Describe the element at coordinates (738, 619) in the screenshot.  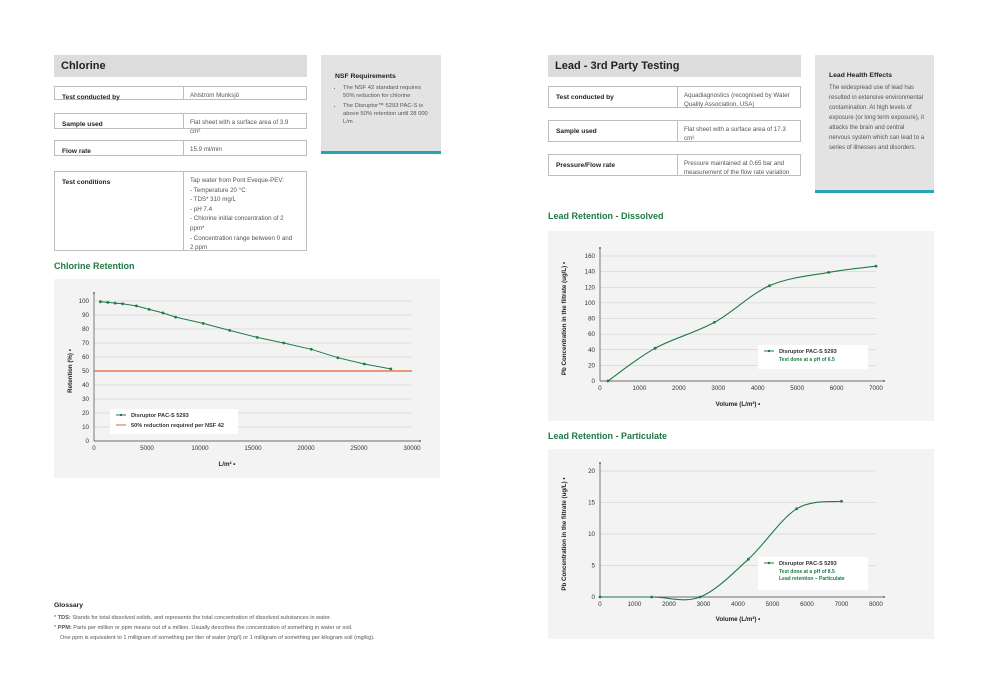
I see `x-axis-label: Volume (L/m²) •` at that location.